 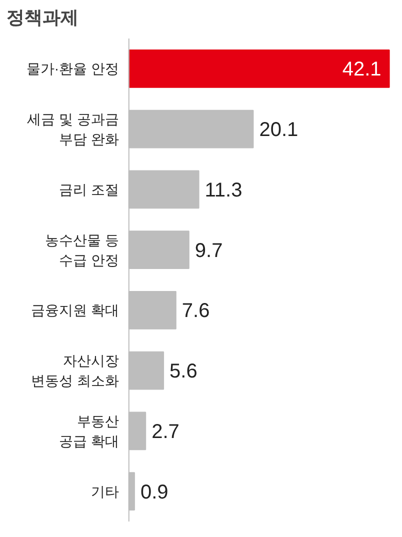 I want to click on data-label: 20.1, so click(x=278, y=130).